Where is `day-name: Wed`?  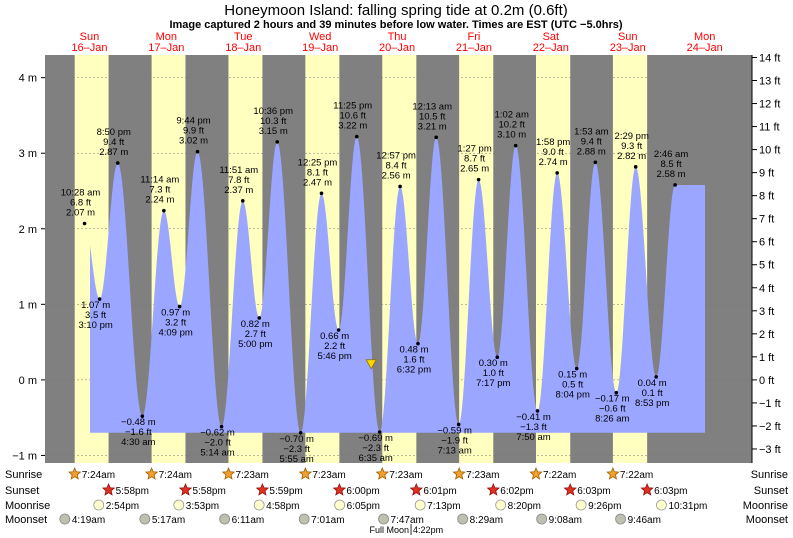
day-name: Wed is located at coordinates (320, 37).